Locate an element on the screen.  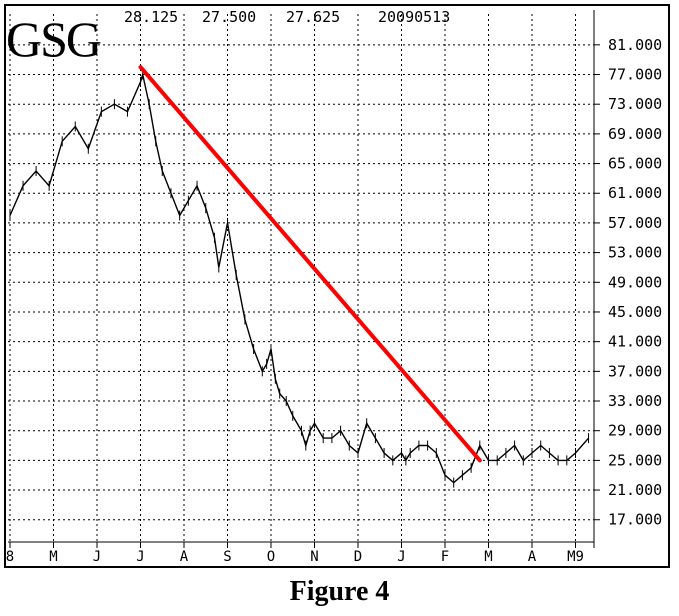
y-tick-label: 49.000 is located at coordinates (635, 282).